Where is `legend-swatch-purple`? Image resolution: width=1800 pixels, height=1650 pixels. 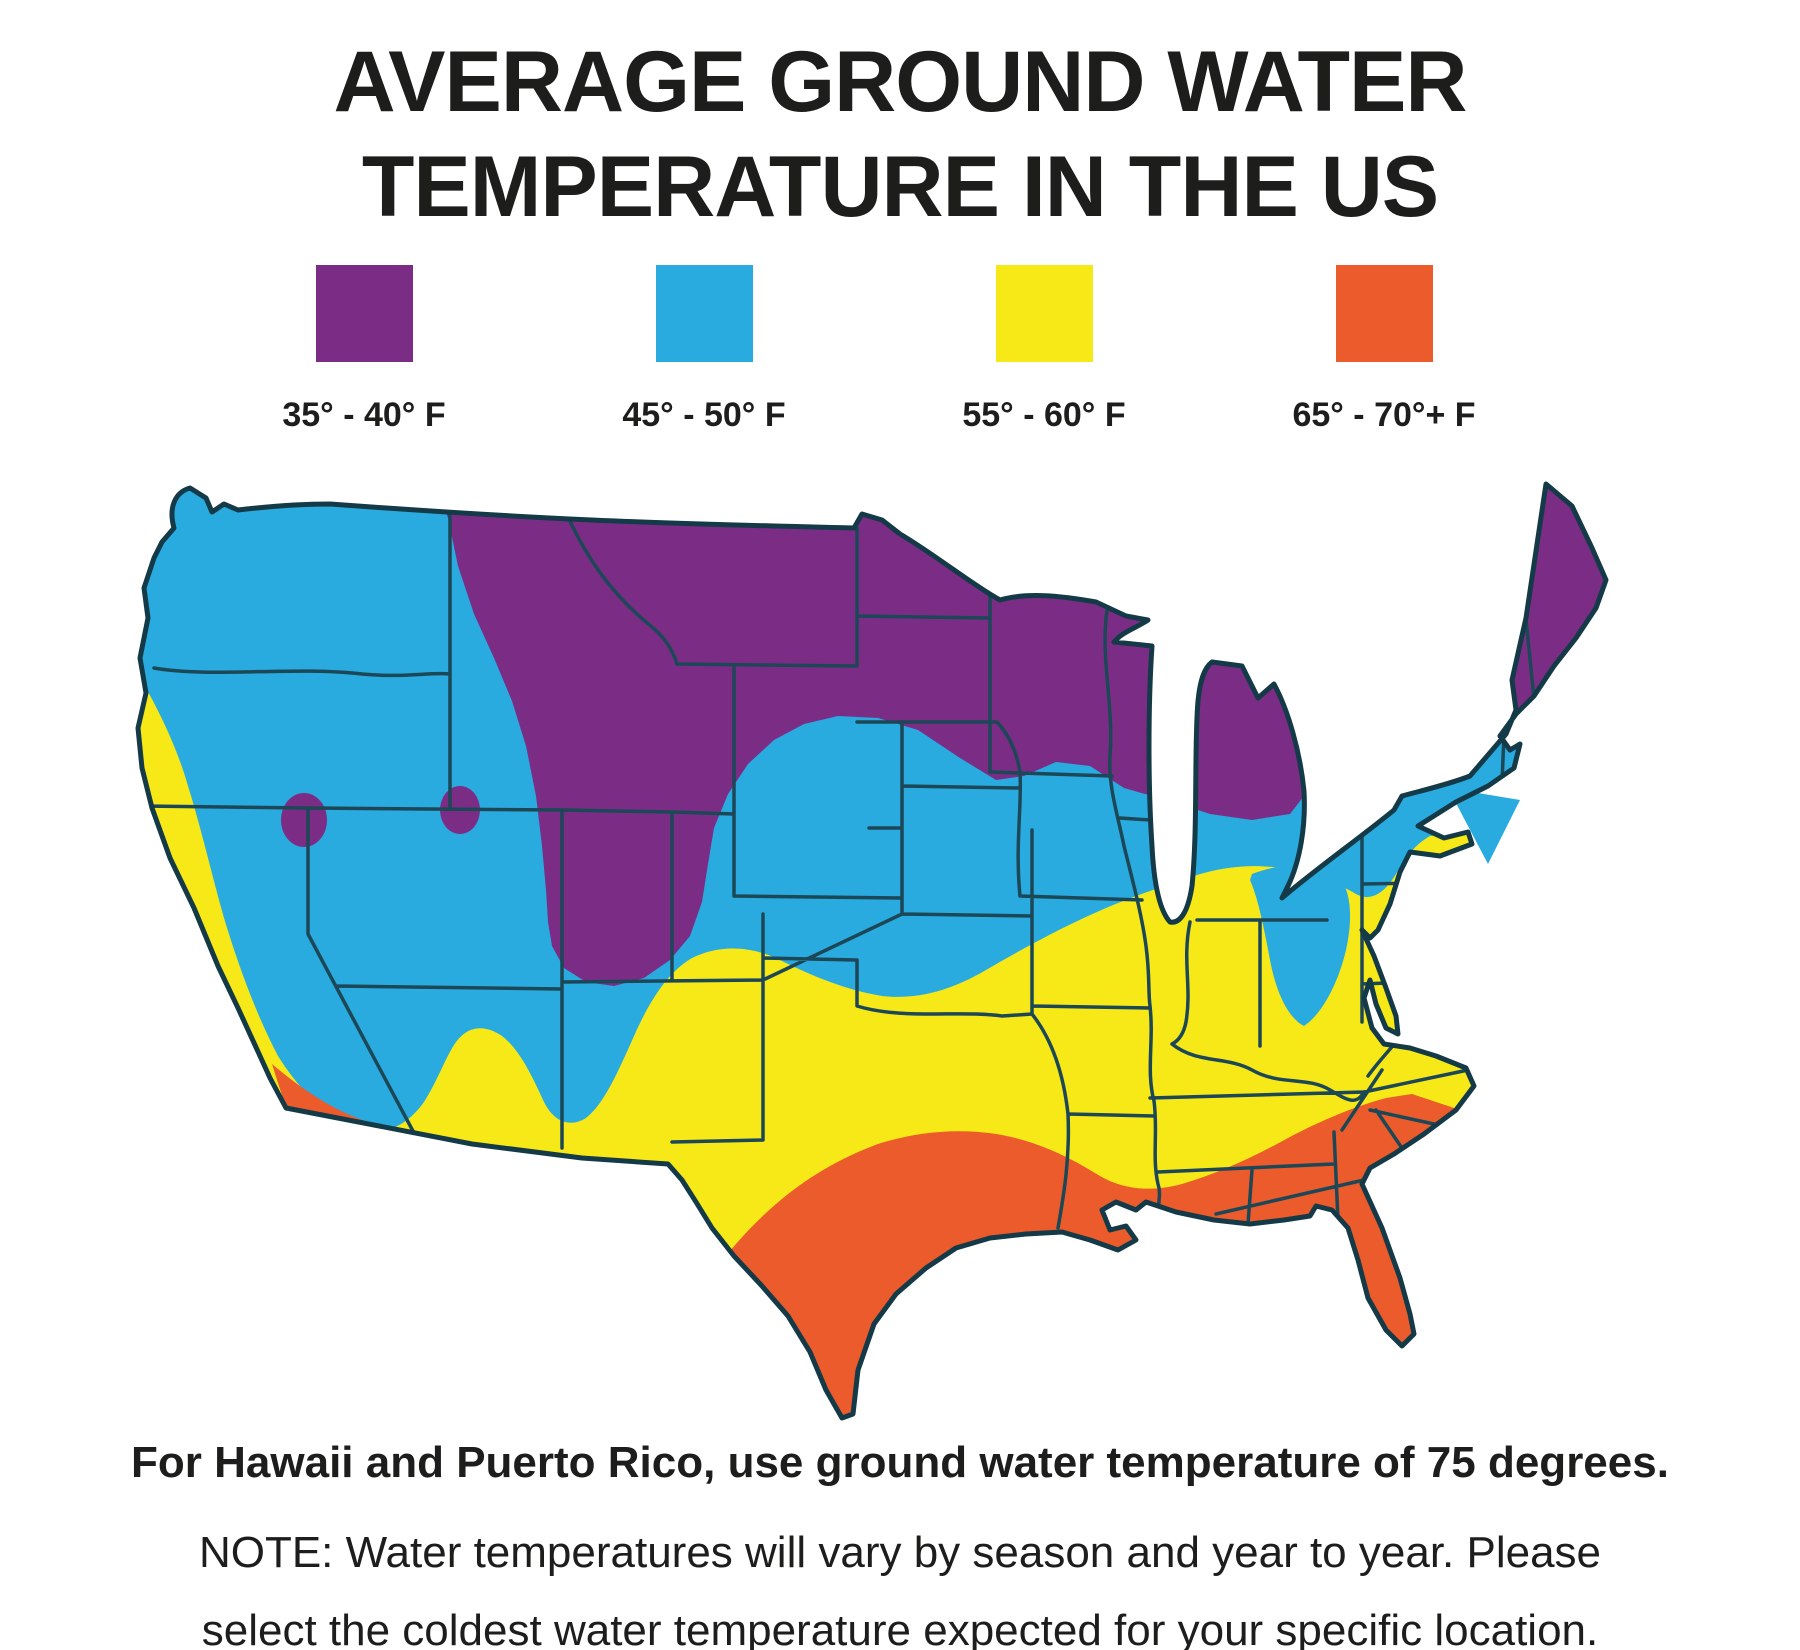
legend-swatch-purple is located at coordinates (364, 313).